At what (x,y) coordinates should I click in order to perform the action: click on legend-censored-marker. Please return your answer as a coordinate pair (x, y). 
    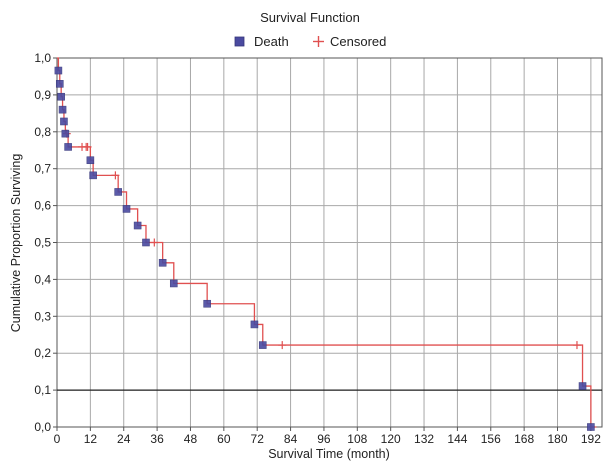
    Looking at the image, I should click on (318, 41).